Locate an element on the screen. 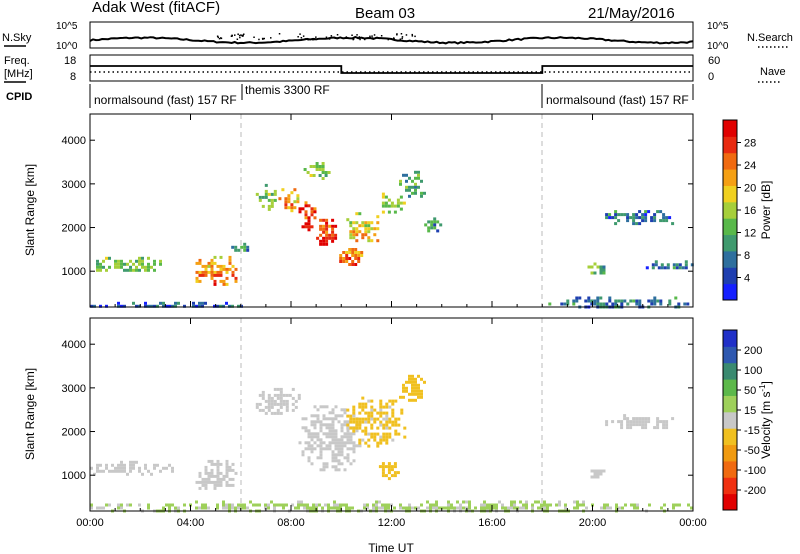  colorbar-tick-label: 16 is located at coordinates (750, 211).